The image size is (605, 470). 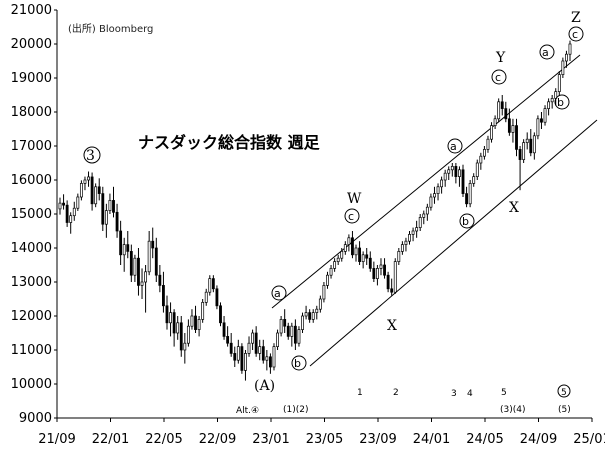 I want to click on y-tick-label: 9000, so click(x=35, y=418).